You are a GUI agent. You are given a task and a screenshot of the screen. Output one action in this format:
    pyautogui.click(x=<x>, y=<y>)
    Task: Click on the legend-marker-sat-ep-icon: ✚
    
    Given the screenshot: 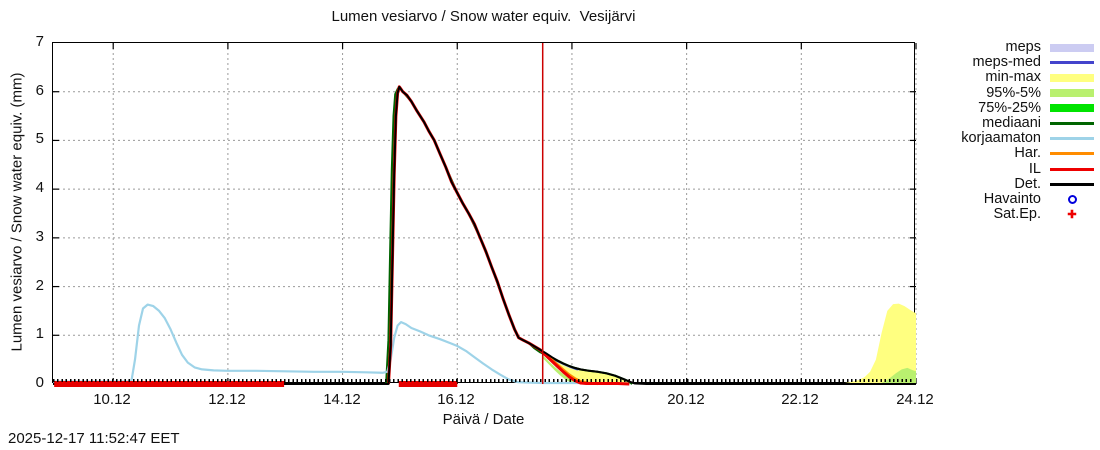 What is the action you would take?
    pyautogui.click(x=1072, y=214)
    